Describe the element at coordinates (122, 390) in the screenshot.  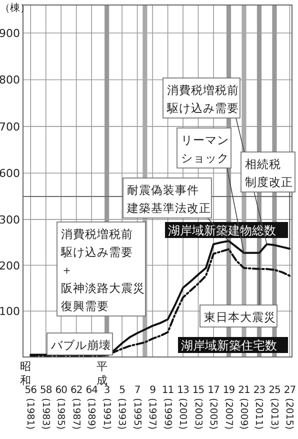
I see `text: 5` at that location.